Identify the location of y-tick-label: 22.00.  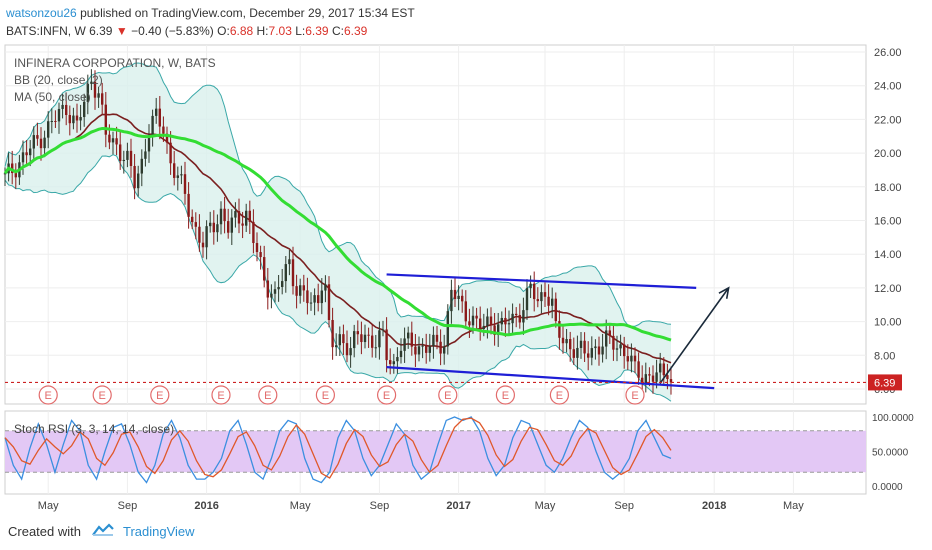
(888, 120).